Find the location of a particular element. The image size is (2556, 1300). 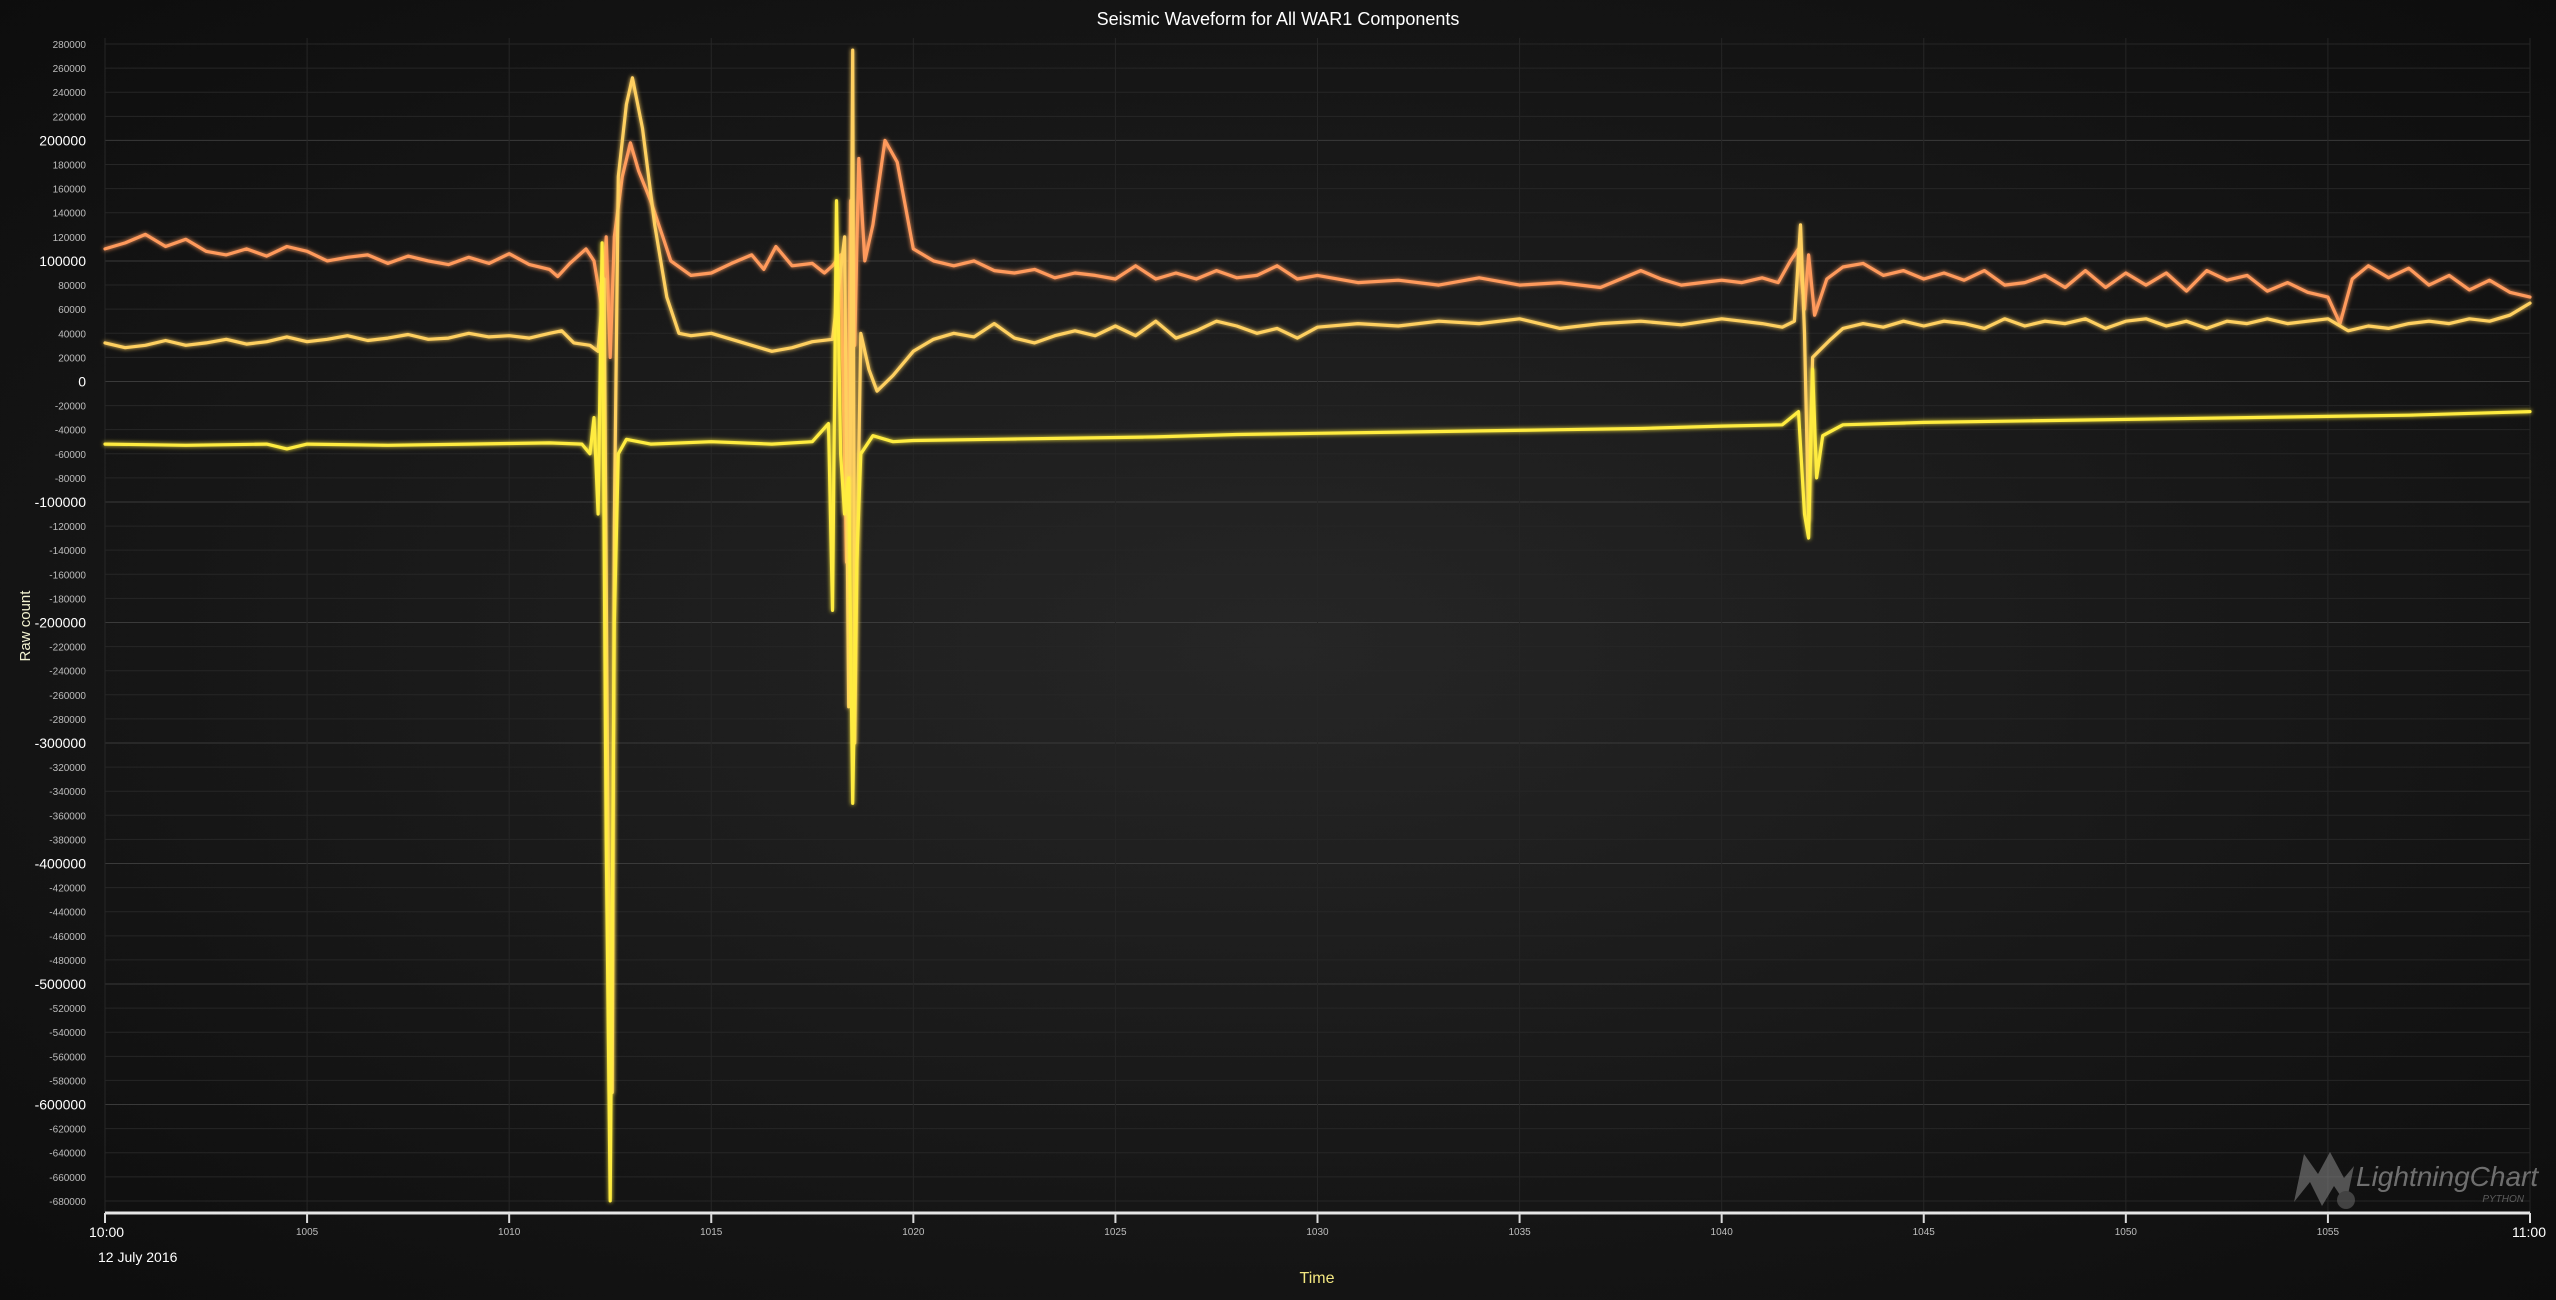

x-tick-label: 1015 is located at coordinates (711, 1232).